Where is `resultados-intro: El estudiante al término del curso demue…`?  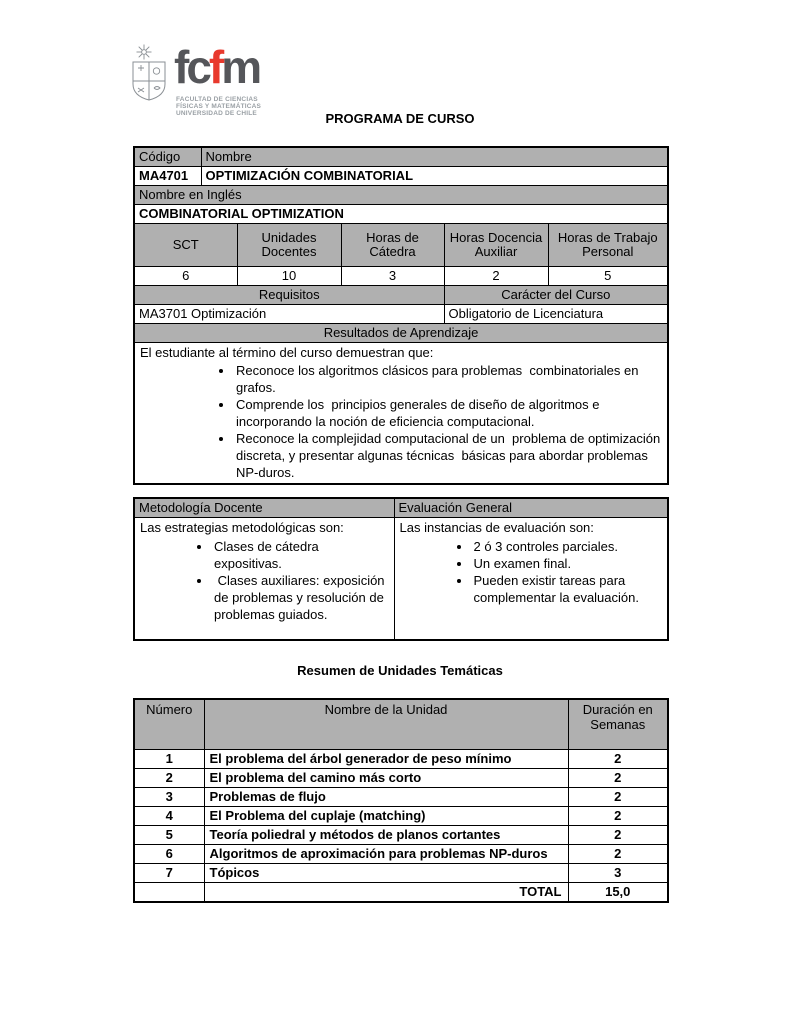 resultados-intro: El estudiante al término del curso demue… is located at coordinates (287, 352).